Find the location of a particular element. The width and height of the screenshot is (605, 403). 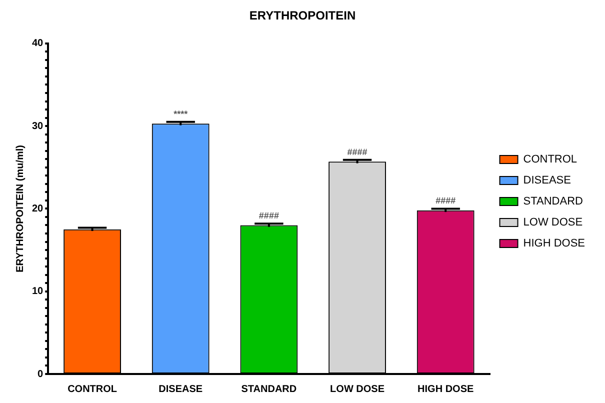

x-tick-label: HIGH DOSE is located at coordinates (446, 389).